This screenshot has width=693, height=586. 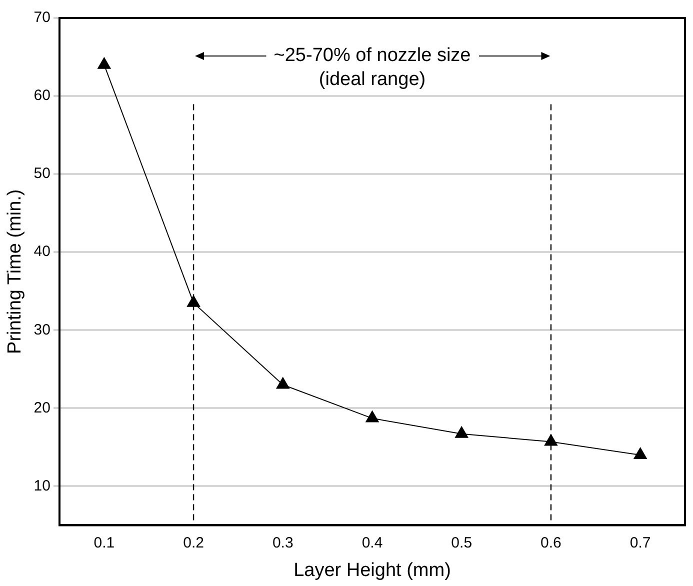 What do you see at coordinates (372, 67) in the screenshot?
I see `annotation: ~25-70% of nozzle size (ideal range)` at bounding box center [372, 67].